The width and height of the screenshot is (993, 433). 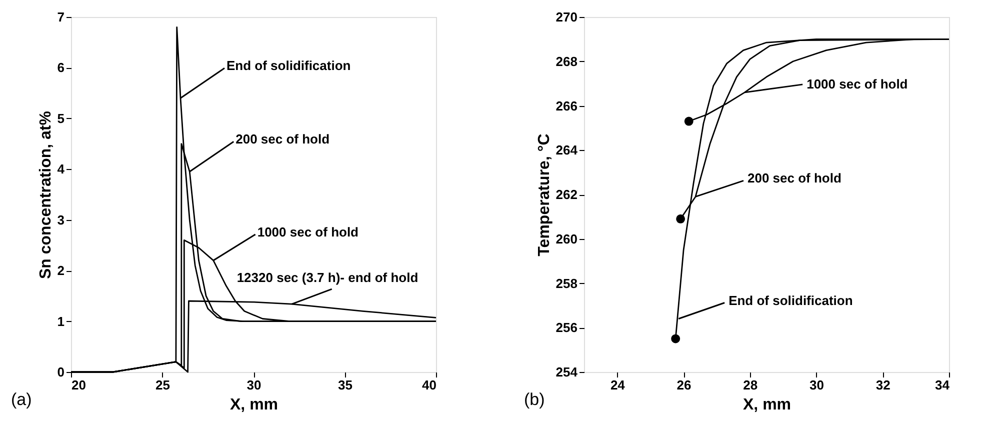 I want to click on x-tick-label: 40, so click(x=429, y=385).